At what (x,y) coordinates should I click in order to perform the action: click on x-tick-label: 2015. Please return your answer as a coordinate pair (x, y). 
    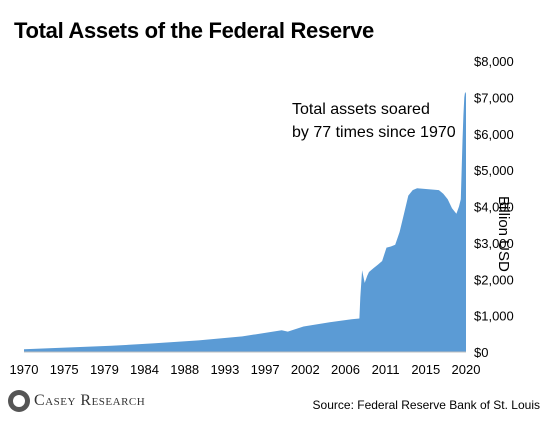
    Looking at the image, I should click on (425, 369).